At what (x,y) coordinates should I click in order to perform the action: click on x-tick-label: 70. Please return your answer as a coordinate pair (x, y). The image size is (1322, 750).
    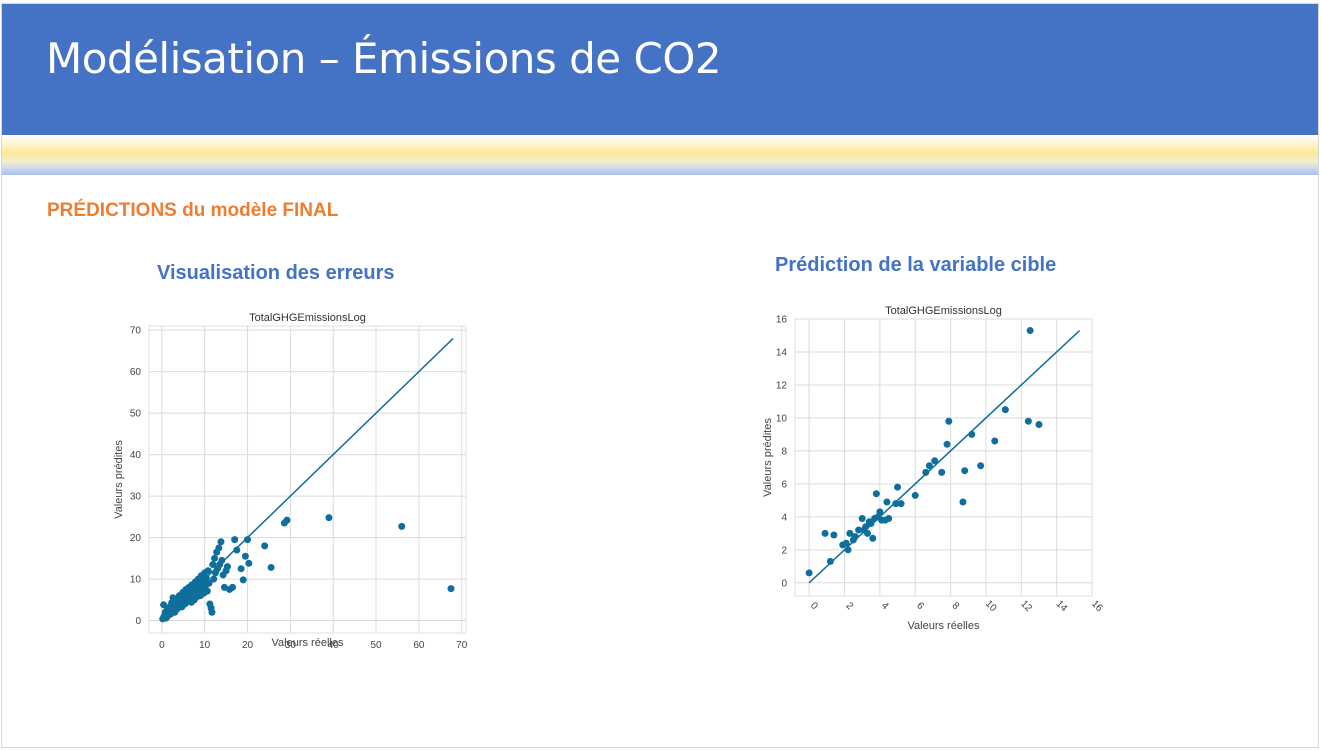
    Looking at the image, I should click on (462, 645).